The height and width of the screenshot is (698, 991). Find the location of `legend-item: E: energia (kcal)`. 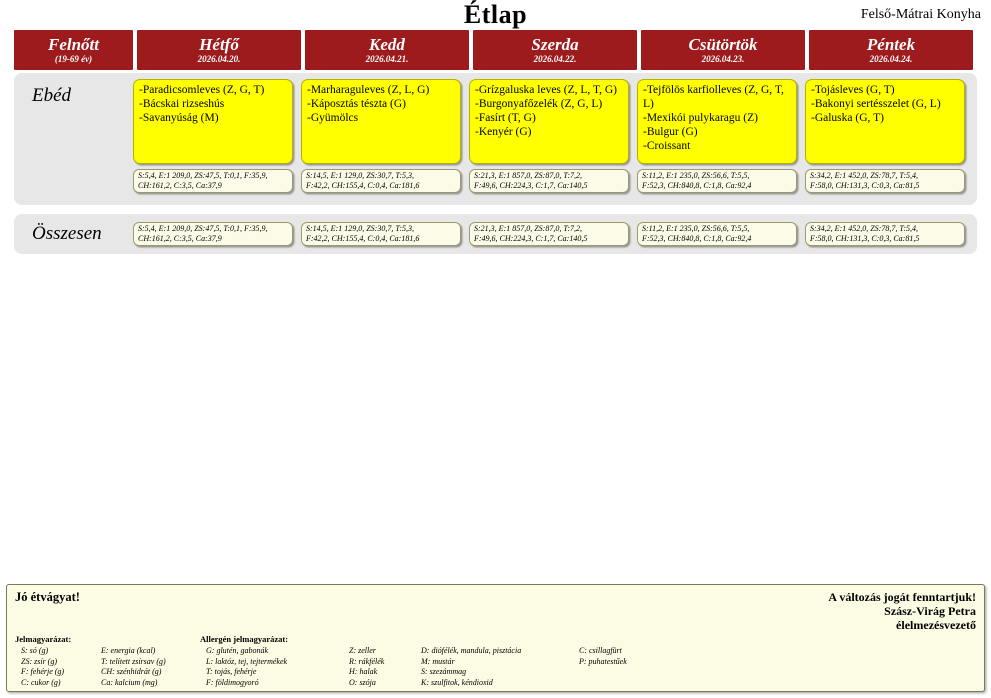

legend-item: E: energia (kcal) is located at coordinates (128, 650).